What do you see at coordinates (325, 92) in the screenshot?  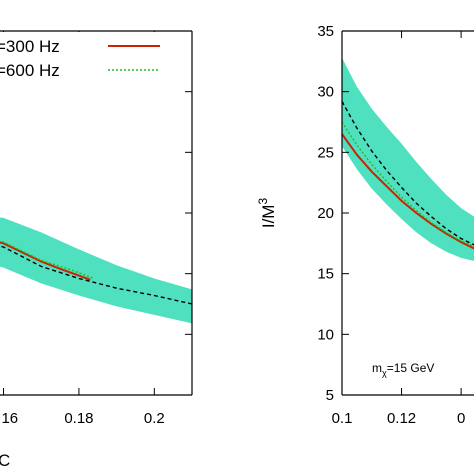 I see `right-y-tick-label: 30` at bounding box center [325, 92].